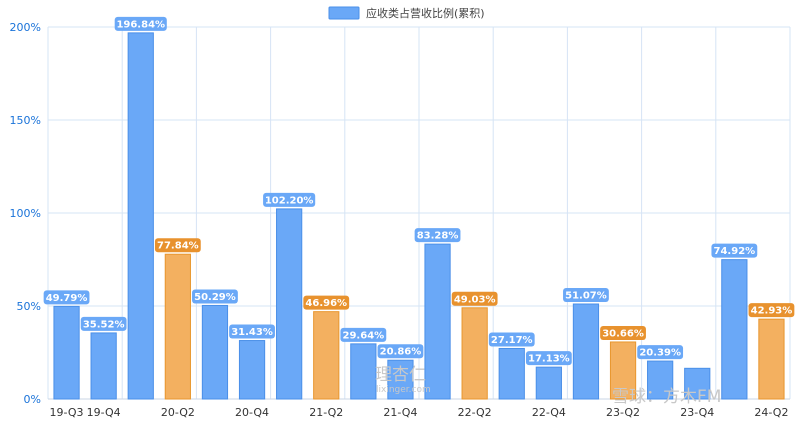 The image size is (800, 425). I want to click on x-tick-label: 23-Q2, so click(623, 412).